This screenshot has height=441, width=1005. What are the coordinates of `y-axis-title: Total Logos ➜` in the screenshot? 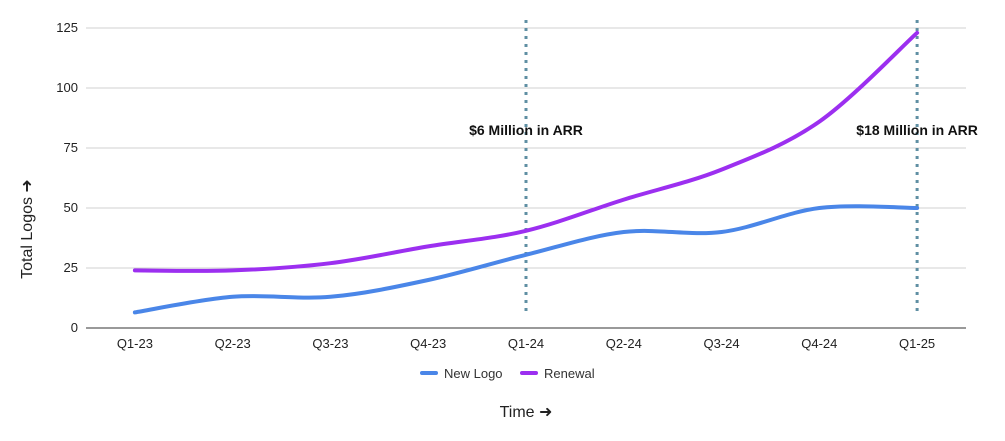 It's located at (27, 229).